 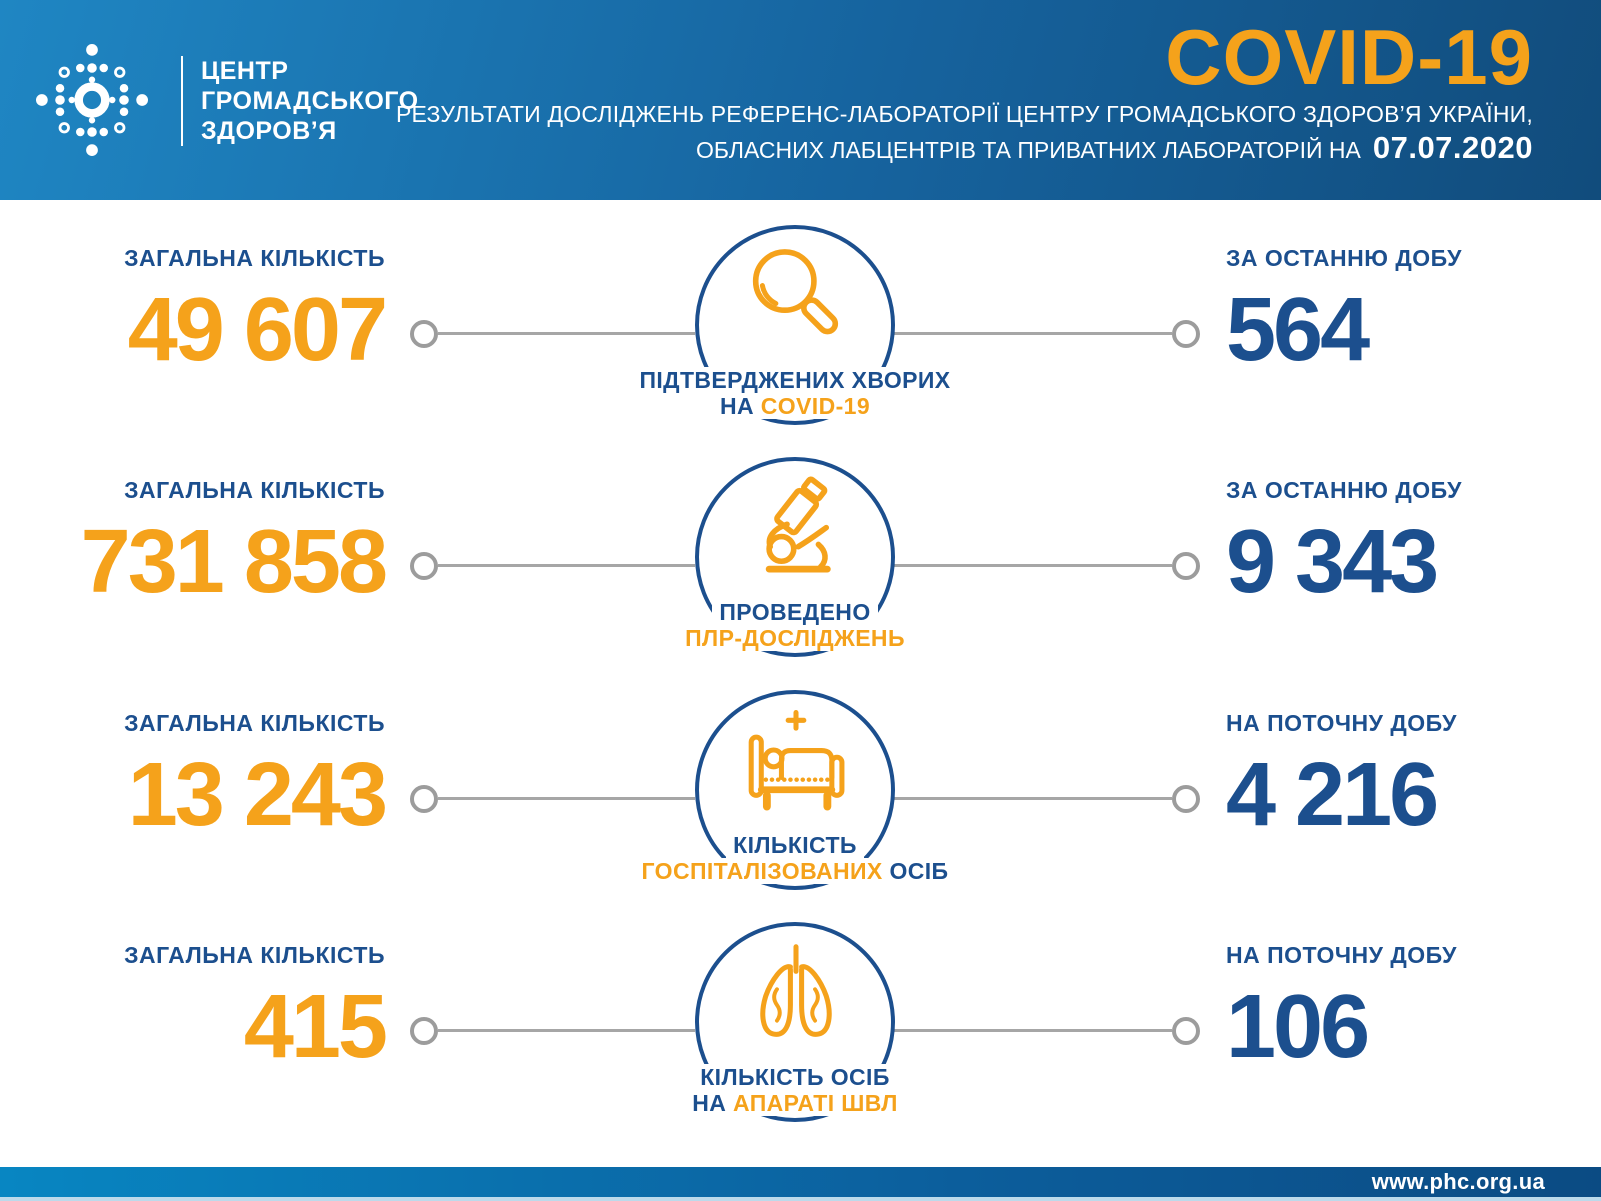 What do you see at coordinates (1349, 57) in the screenshot?
I see `page-title: COVID-19` at bounding box center [1349, 57].